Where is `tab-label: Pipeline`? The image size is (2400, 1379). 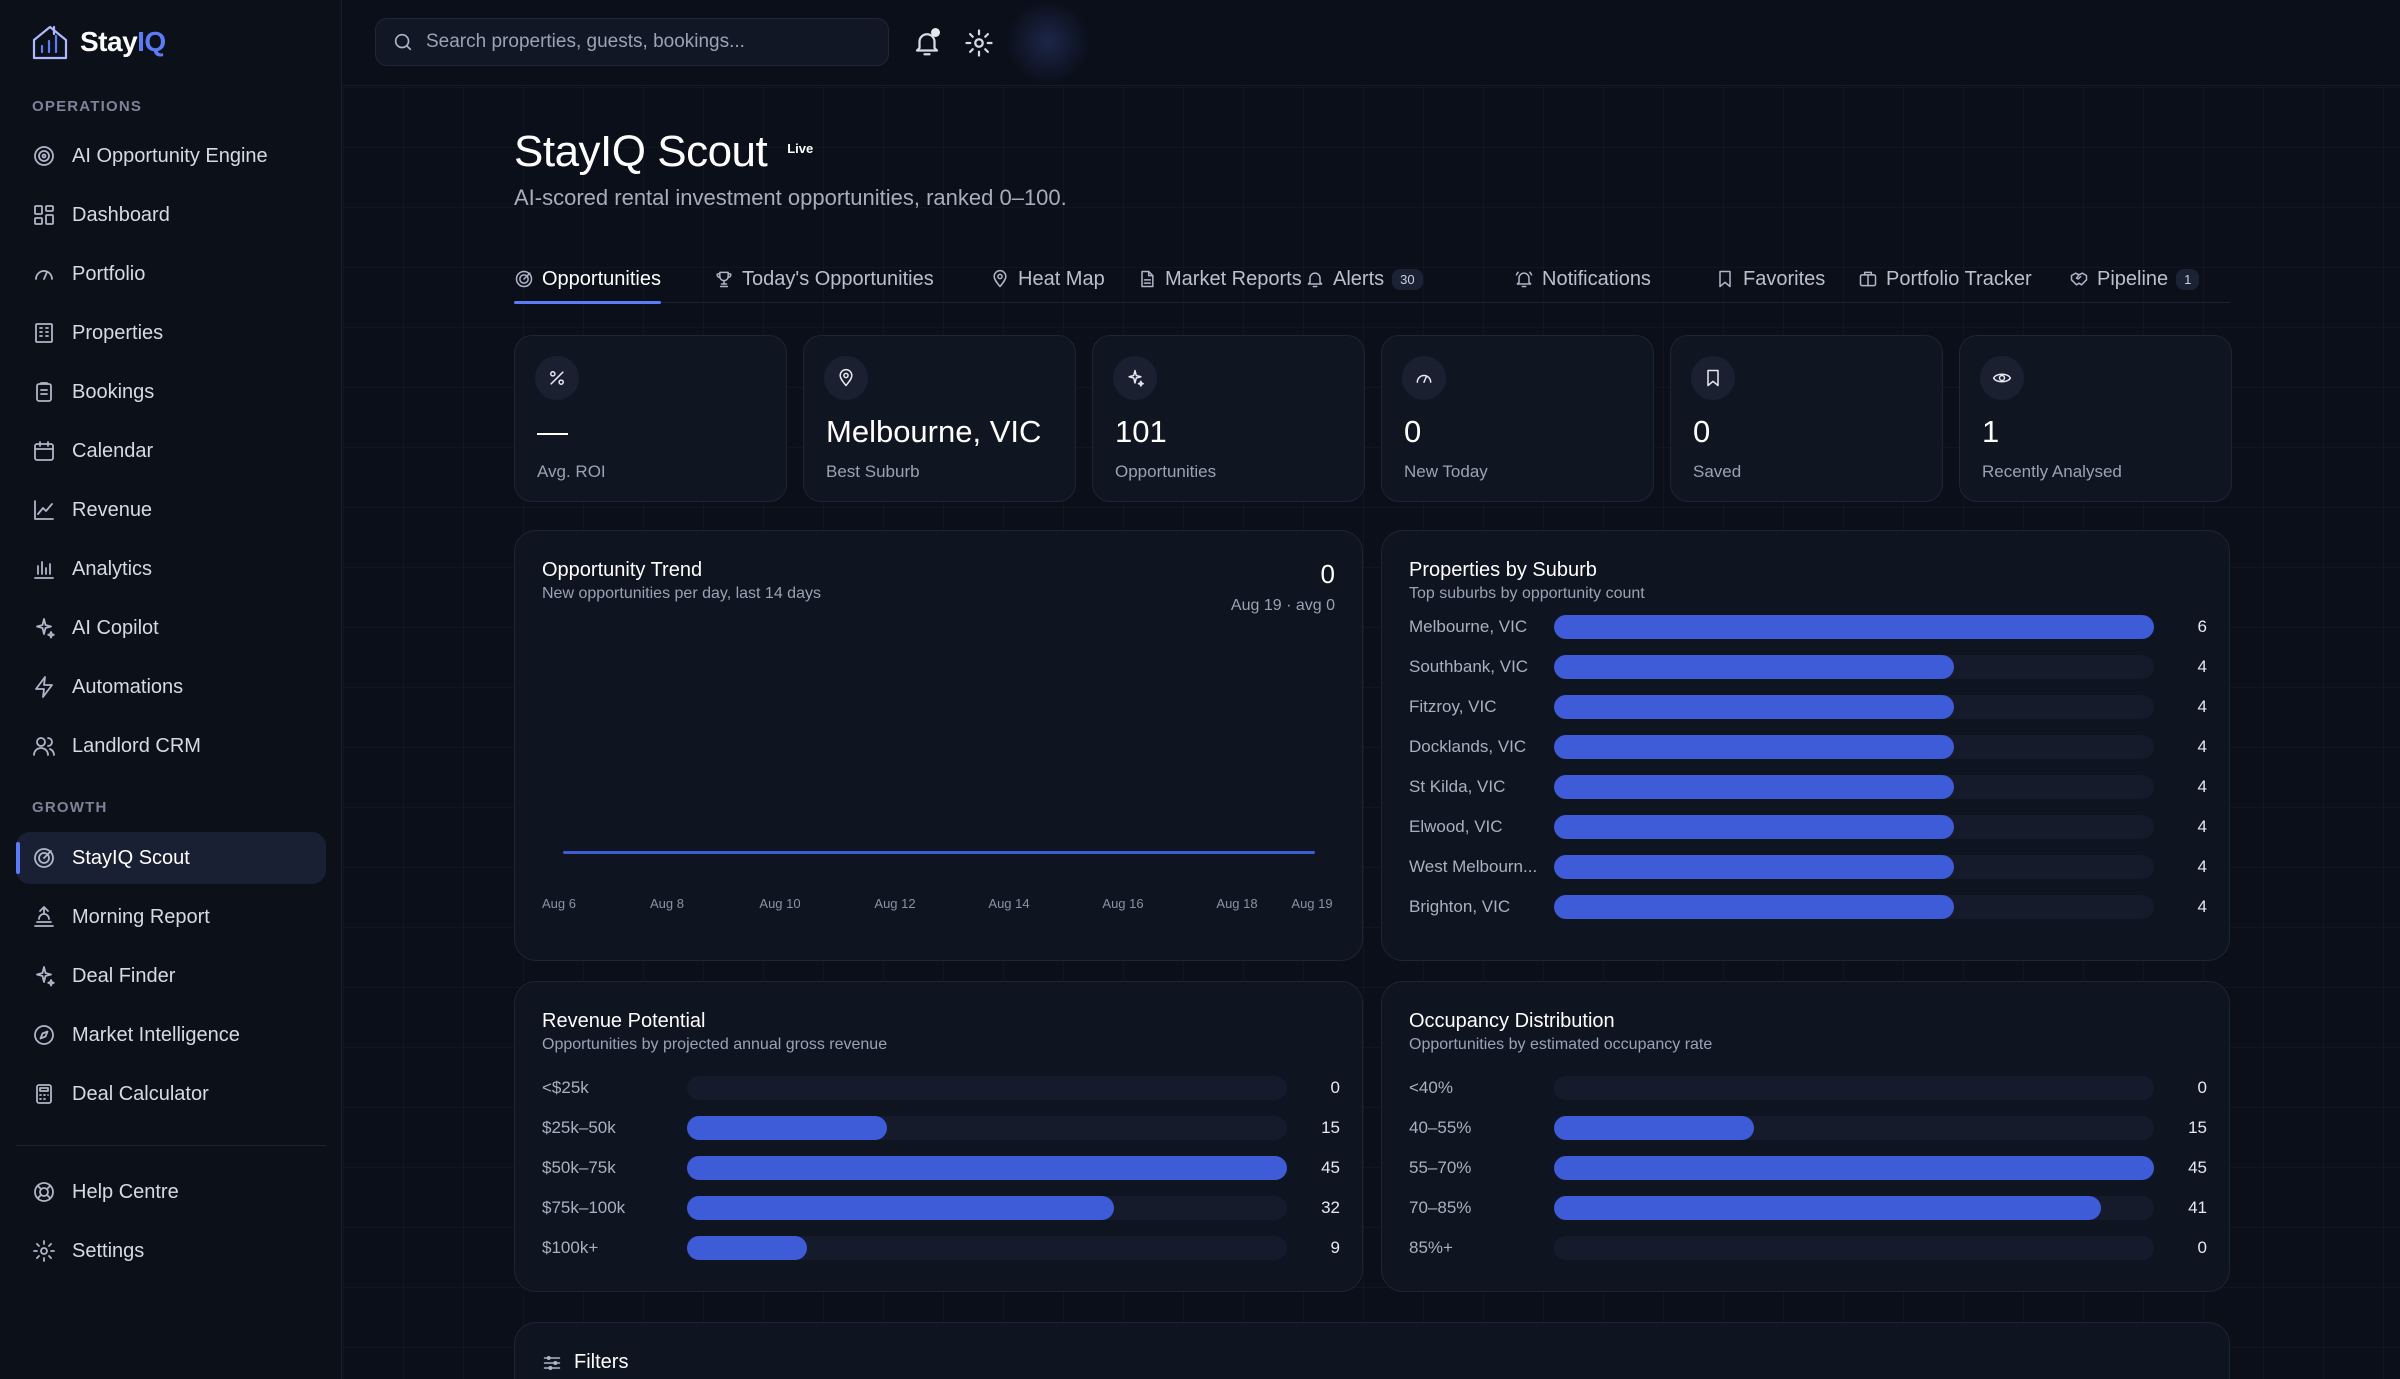
tab-label: Pipeline is located at coordinates (2133, 278).